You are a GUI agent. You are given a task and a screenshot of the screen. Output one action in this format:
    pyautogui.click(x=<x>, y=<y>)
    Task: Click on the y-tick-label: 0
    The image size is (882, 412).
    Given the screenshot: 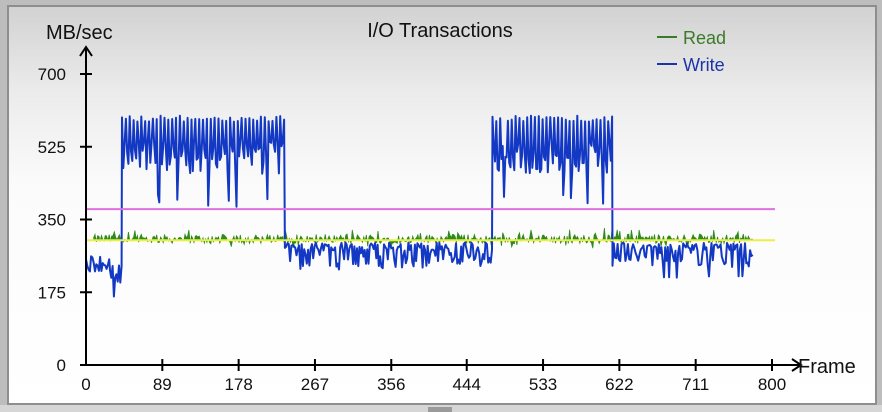 What is the action you would take?
    pyautogui.click(x=61, y=365)
    